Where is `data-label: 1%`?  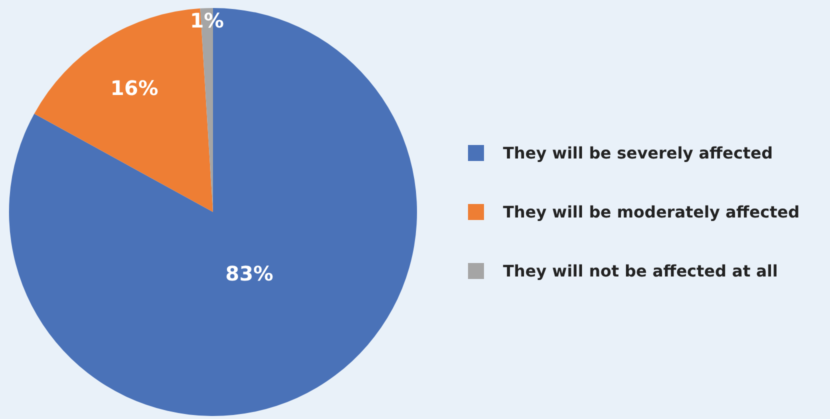 data-label: 1% is located at coordinates (207, 20).